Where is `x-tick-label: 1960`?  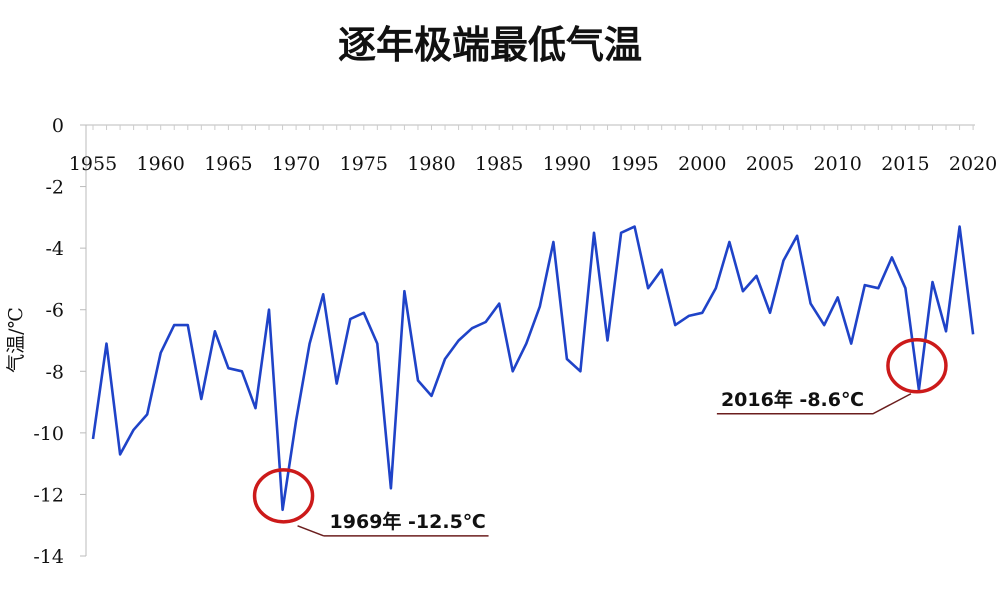 x-tick-label: 1960 is located at coordinates (161, 164).